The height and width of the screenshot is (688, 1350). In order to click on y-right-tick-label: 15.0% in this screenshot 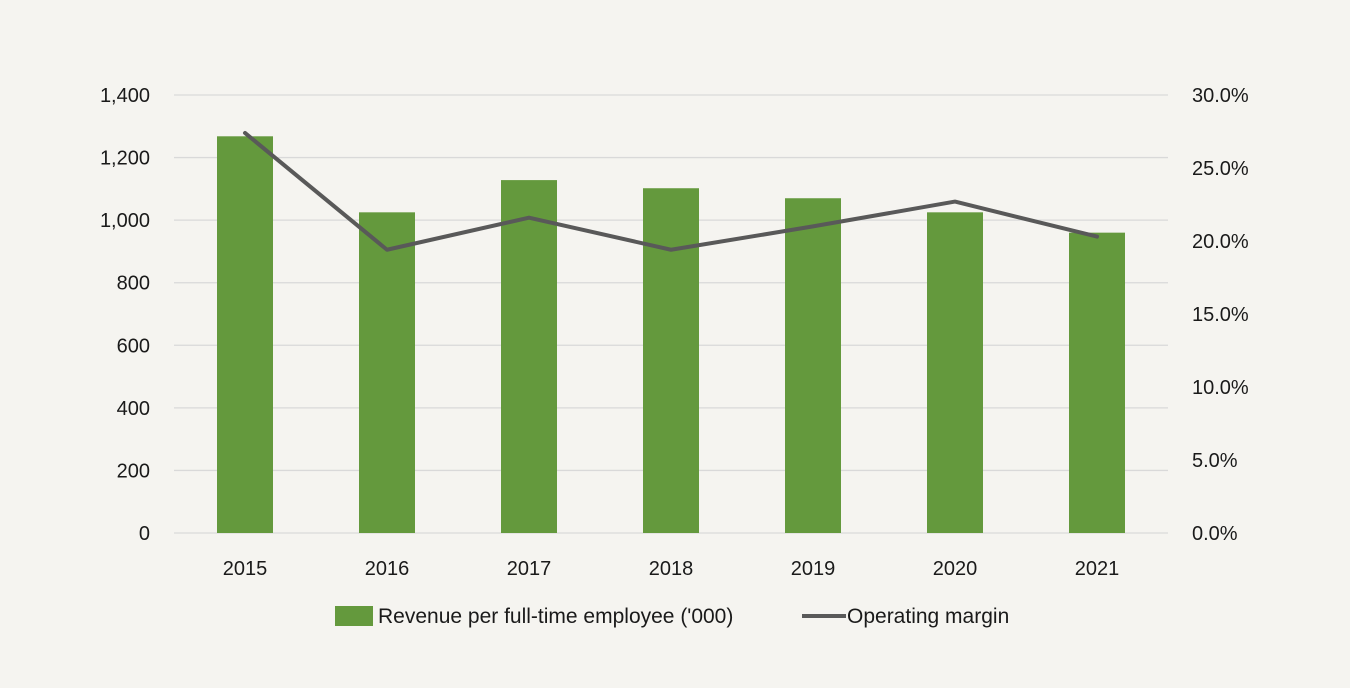, I will do `click(1220, 315)`.